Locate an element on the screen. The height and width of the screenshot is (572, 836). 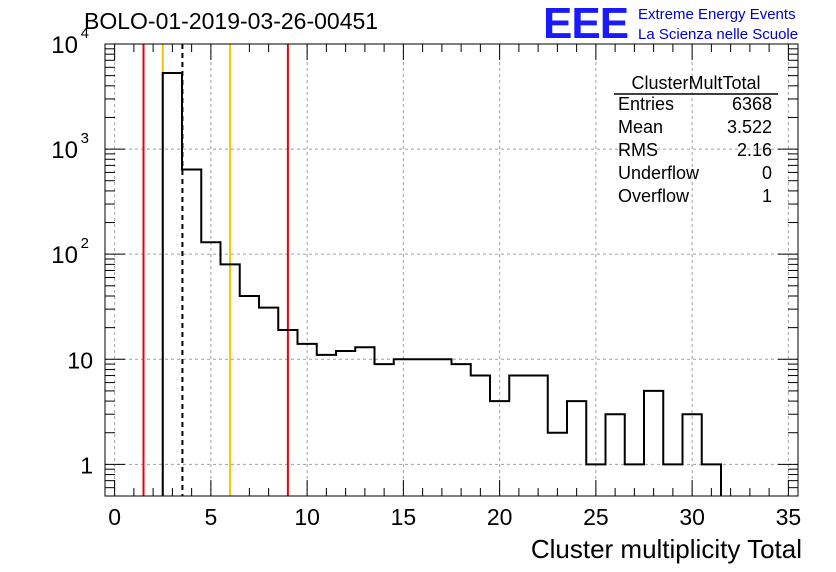
x-tick-label: 25 is located at coordinates (596, 517).